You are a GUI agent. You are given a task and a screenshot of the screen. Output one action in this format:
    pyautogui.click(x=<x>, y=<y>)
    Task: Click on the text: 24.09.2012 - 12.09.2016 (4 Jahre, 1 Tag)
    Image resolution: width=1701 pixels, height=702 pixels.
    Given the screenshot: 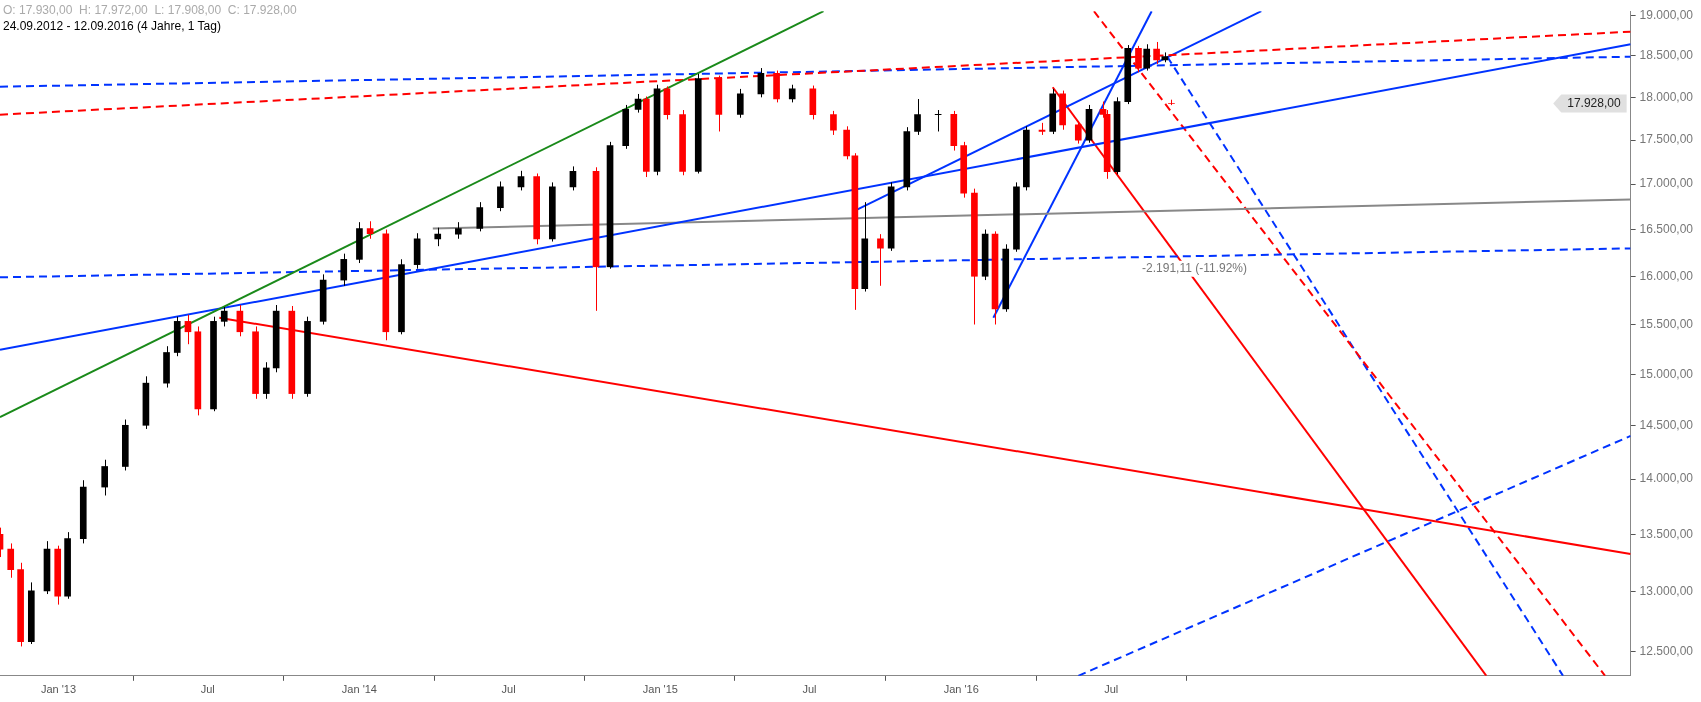 What is the action you would take?
    pyautogui.click(x=112, y=26)
    